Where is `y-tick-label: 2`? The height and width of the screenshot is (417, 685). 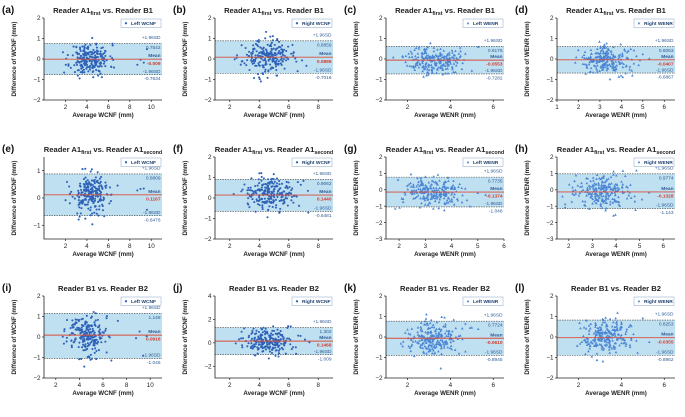 y-tick-label: 2 is located at coordinates (39, 296).